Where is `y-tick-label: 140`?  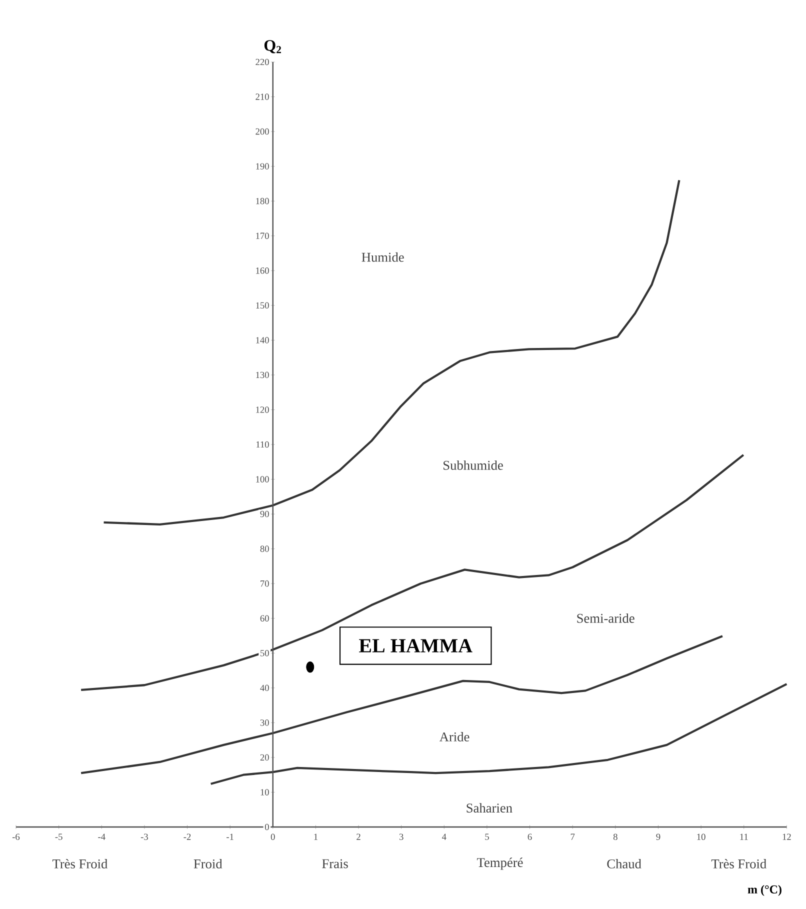
y-tick-label: 140 is located at coordinates (262, 340).